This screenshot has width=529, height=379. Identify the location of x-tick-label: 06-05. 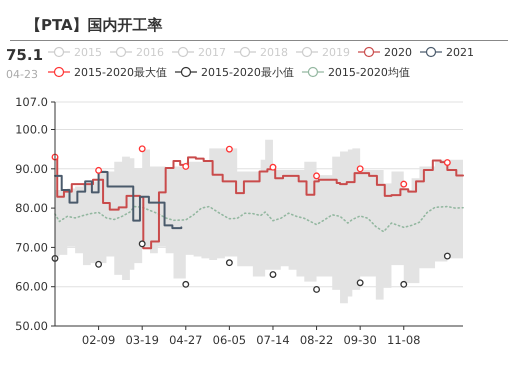
(229, 340).